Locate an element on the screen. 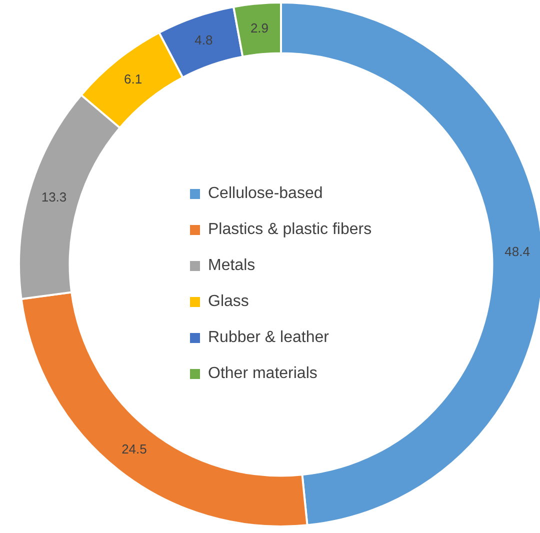 The image size is (540, 533). legend-label: Glass is located at coordinates (228, 302).